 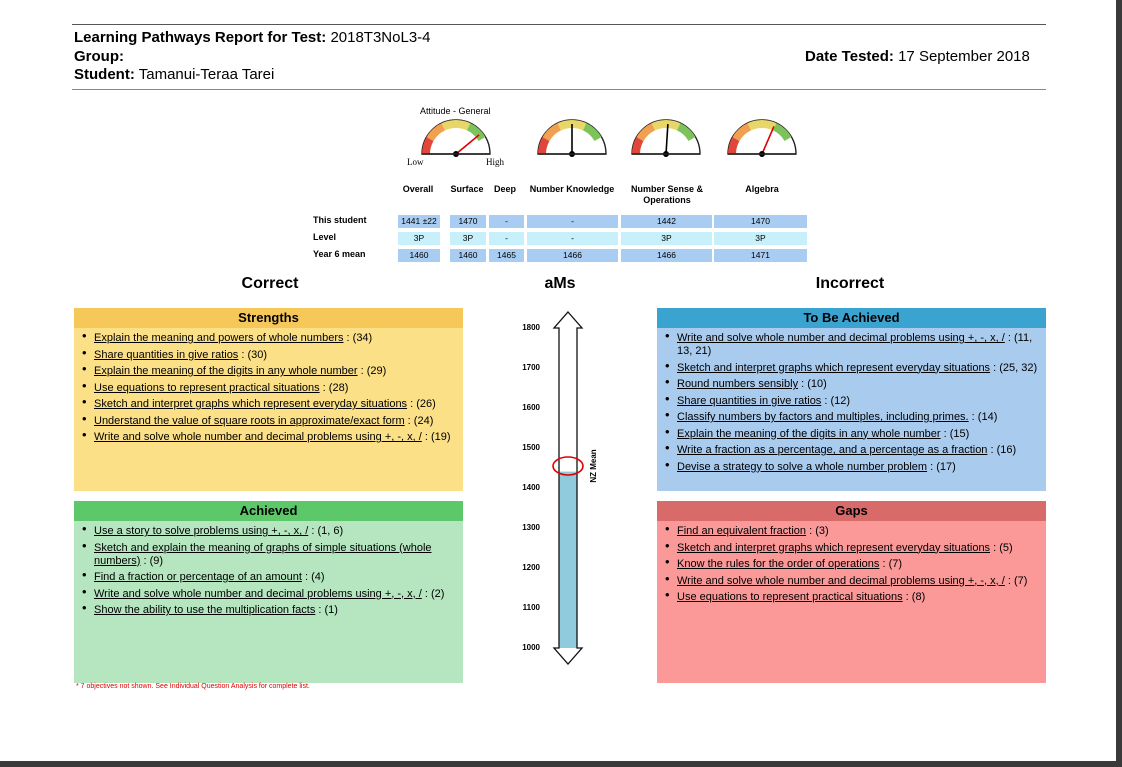 I want to click on question-count: : (26), so click(x=421, y=404).